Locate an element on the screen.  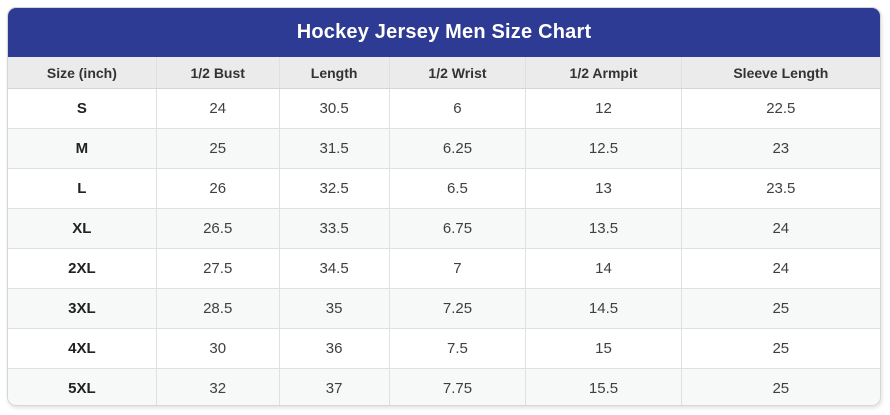
value-cell: 23.5 is located at coordinates (780, 188).